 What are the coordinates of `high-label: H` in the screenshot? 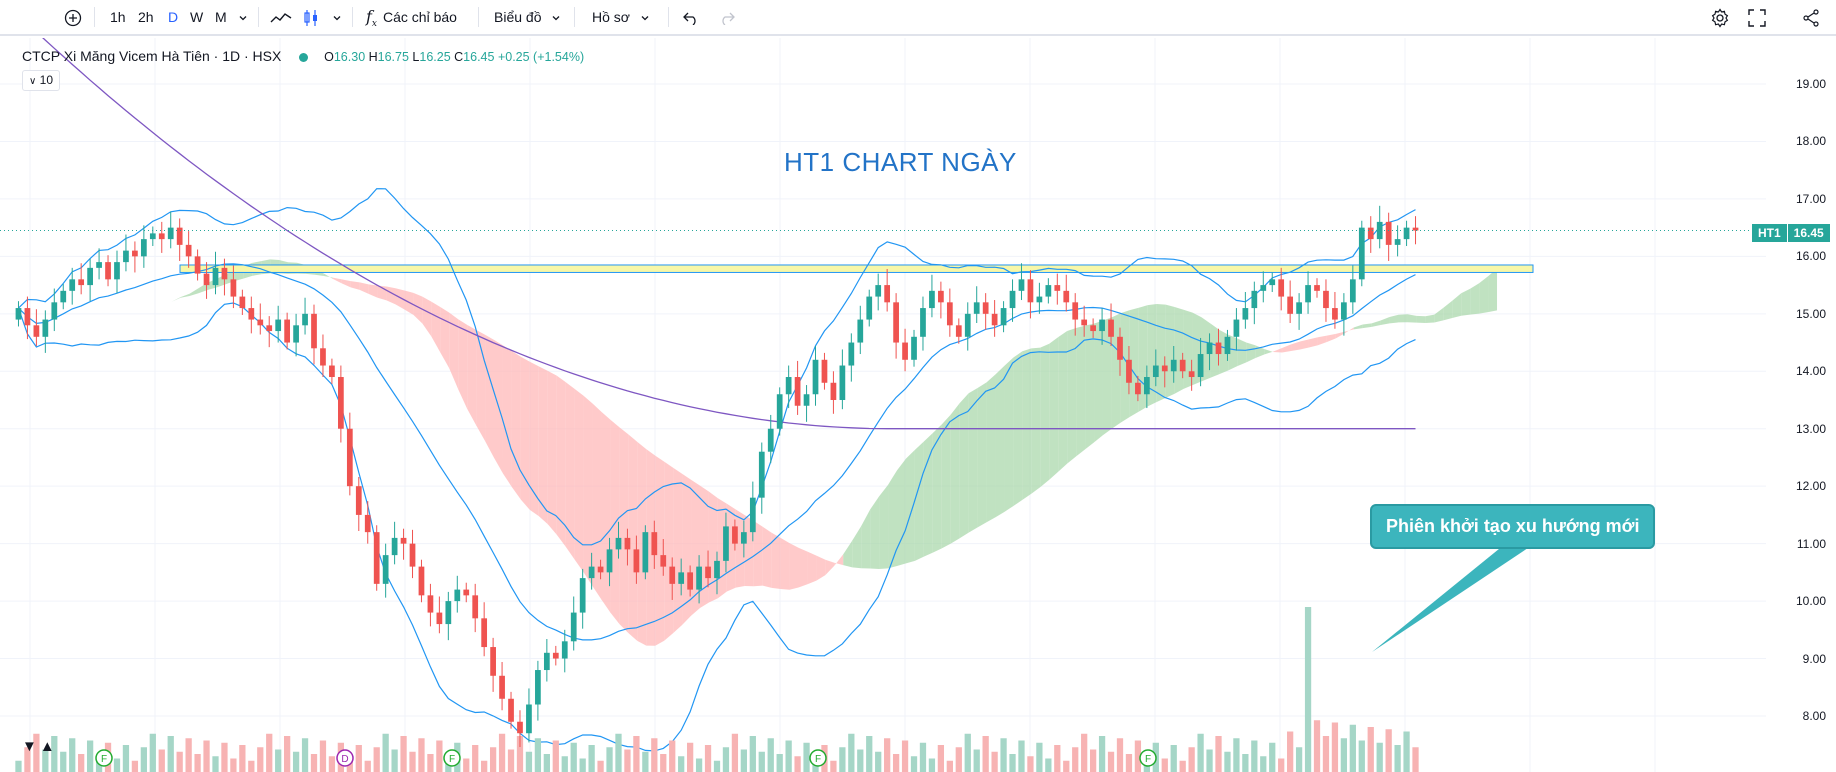 It's located at (373, 57).